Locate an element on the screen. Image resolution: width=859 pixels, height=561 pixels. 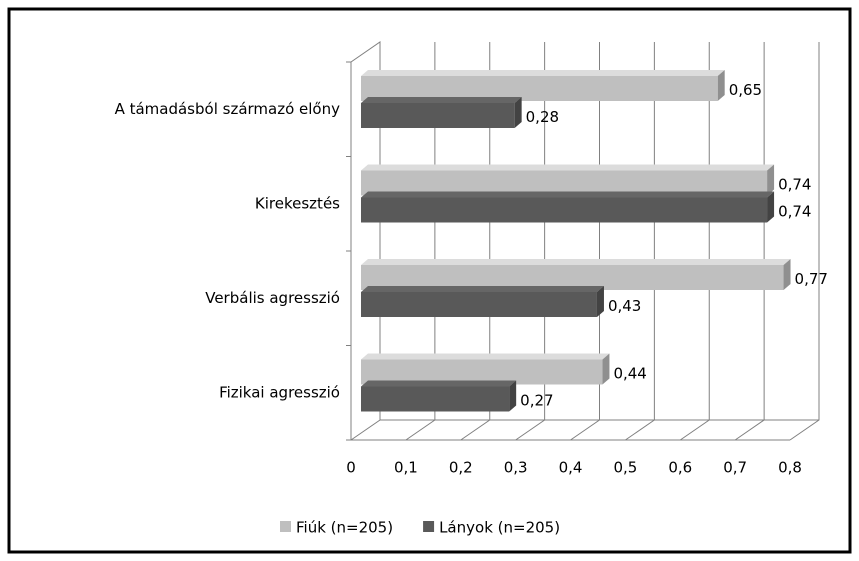
x-tick-label: 0,4 is located at coordinates (571, 468).